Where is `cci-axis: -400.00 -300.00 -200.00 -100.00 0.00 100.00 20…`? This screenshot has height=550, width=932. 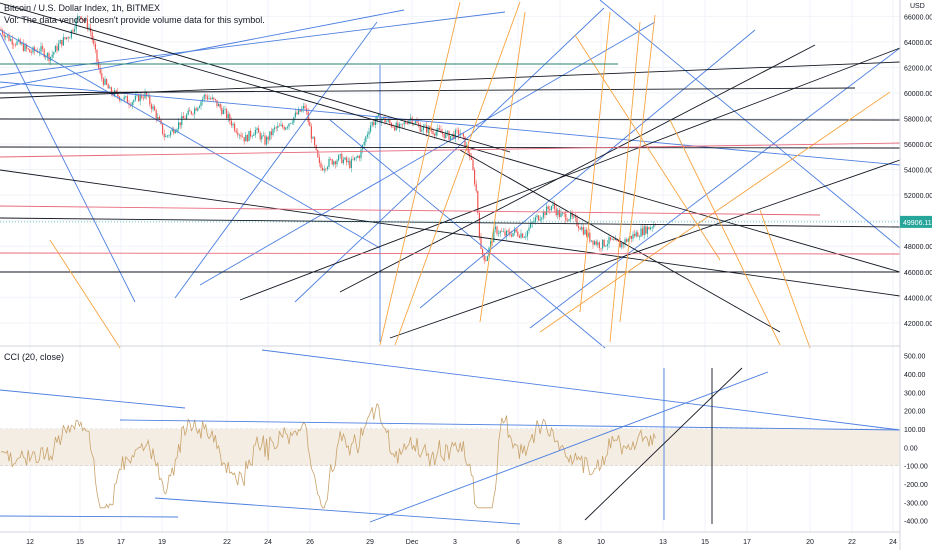
cci-axis: -400.00 -300.00 -200.00 -100.00 0.00 100.00 20… is located at coordinates (916, 440).